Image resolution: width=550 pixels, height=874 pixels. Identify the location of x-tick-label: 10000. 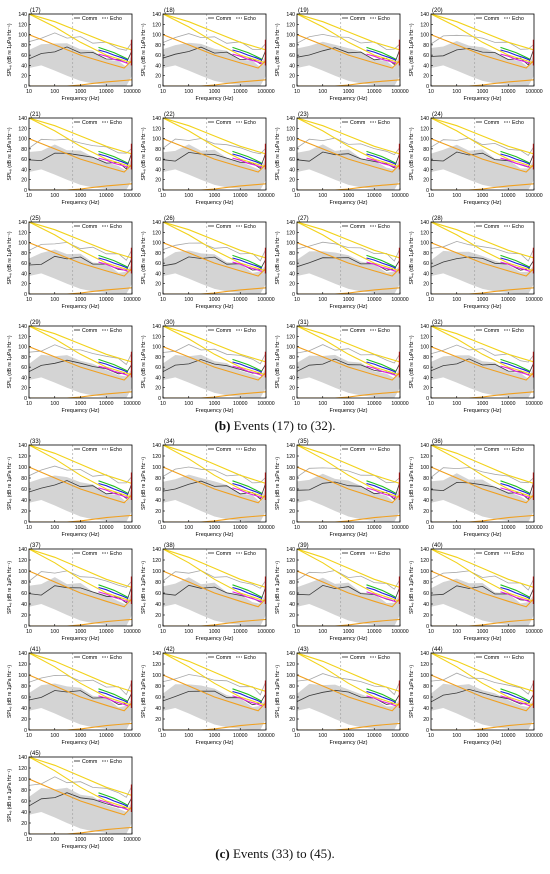
(508, 632).